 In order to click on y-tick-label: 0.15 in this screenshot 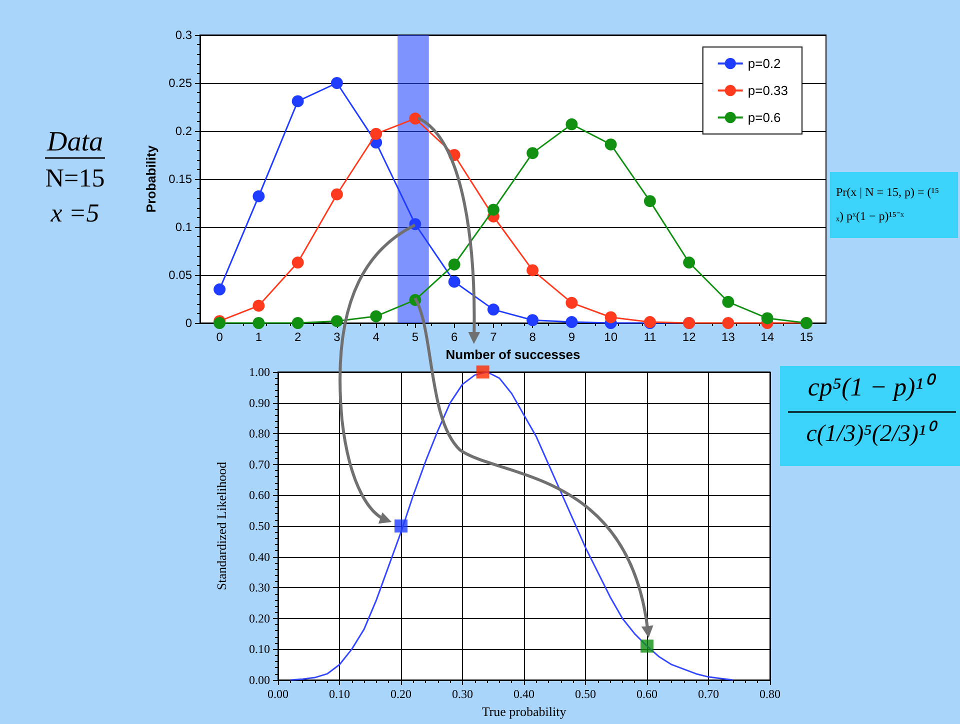, I will do `click(180, 179)`.